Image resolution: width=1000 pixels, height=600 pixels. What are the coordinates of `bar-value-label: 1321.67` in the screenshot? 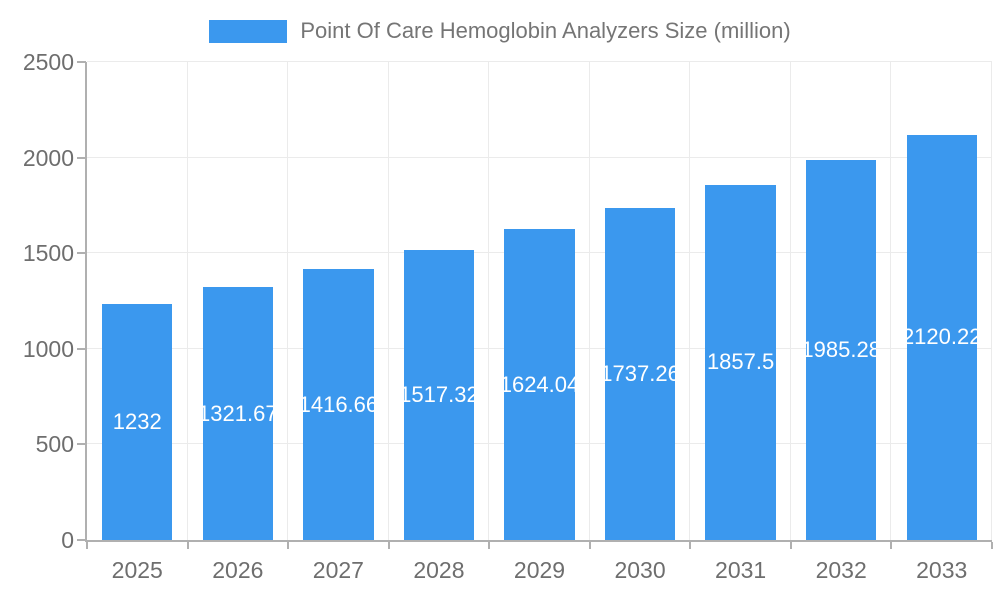 It's located at (237, 413).